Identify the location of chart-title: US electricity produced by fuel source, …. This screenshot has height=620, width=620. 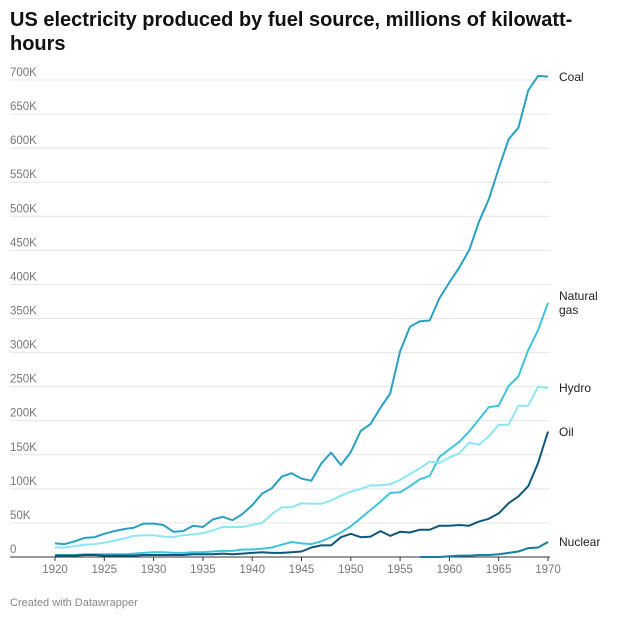
(291, 32).